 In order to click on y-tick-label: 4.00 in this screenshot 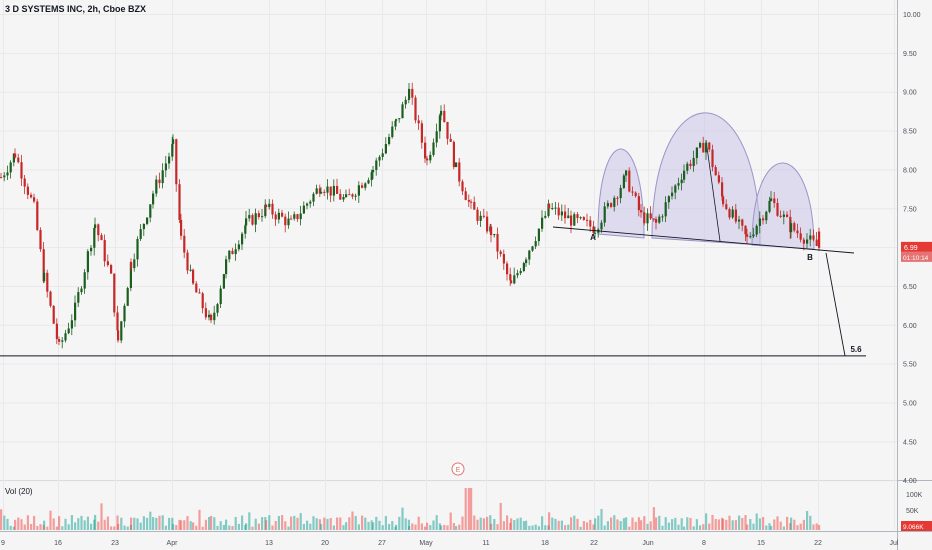, I will do `click(910, 481)`.